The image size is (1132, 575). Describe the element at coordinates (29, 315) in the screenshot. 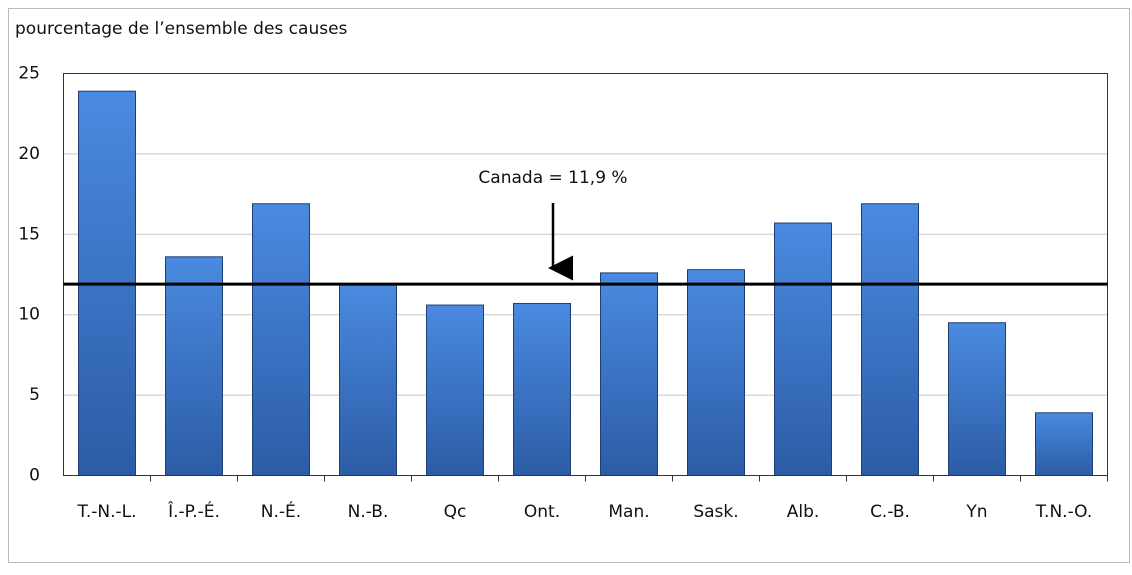

I see `y-tick-label: 10` at that location.